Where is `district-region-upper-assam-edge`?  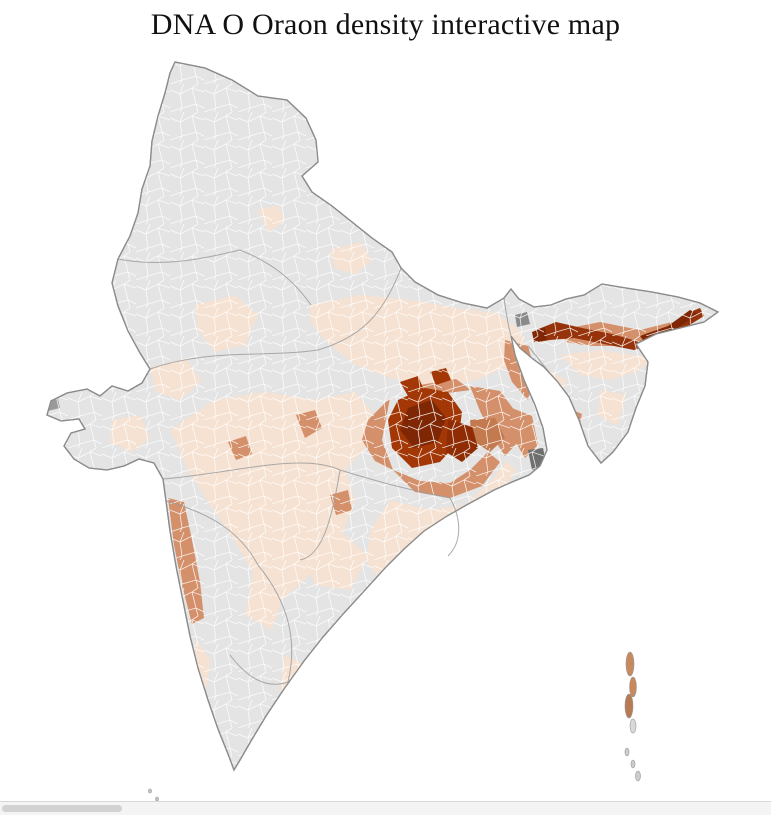
district-region-upper-assam-edge is located at coordinates (699, 333).